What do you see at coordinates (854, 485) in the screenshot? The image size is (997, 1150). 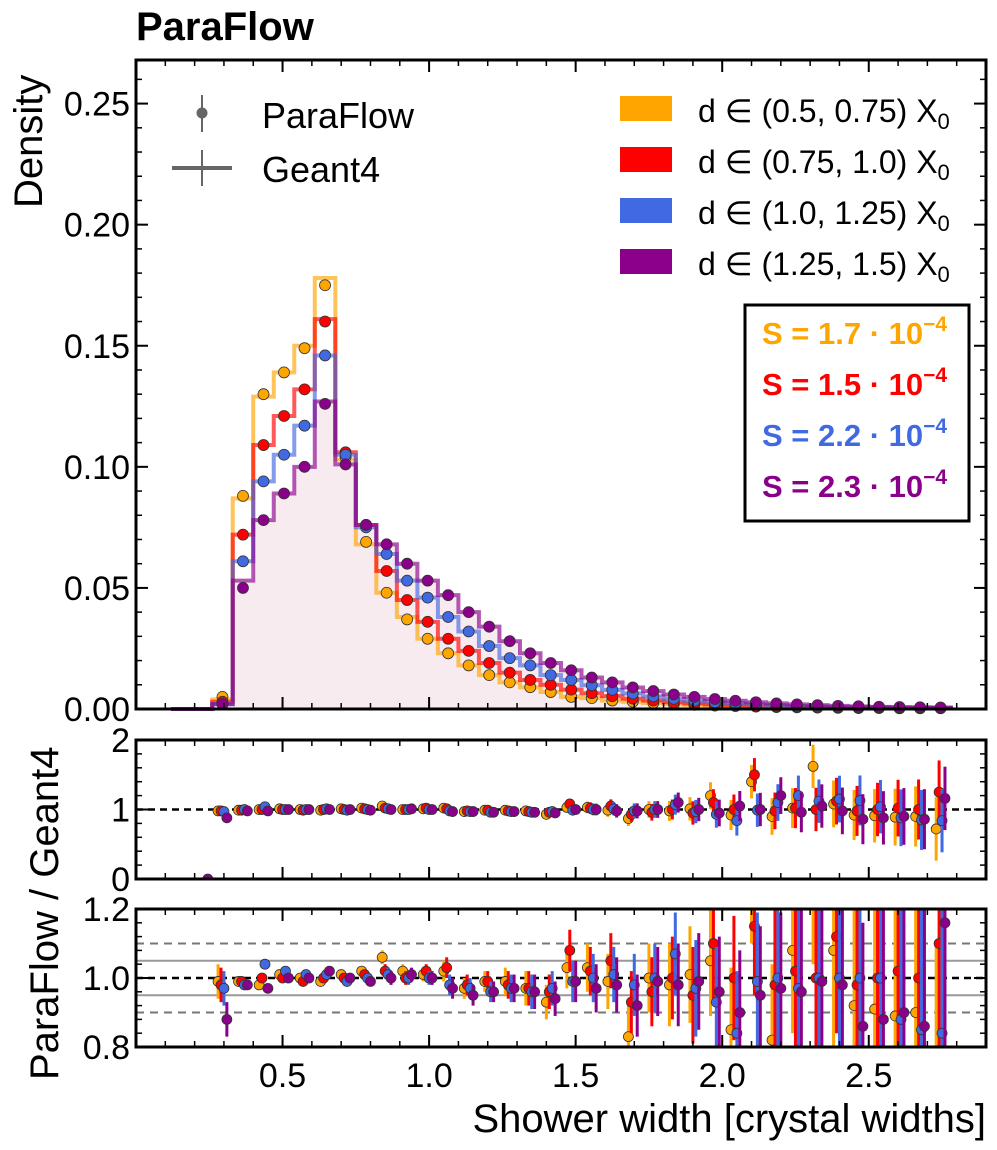 I see `score-purple: S = 2.3 · 10−4` at bounding box center [854, 485].